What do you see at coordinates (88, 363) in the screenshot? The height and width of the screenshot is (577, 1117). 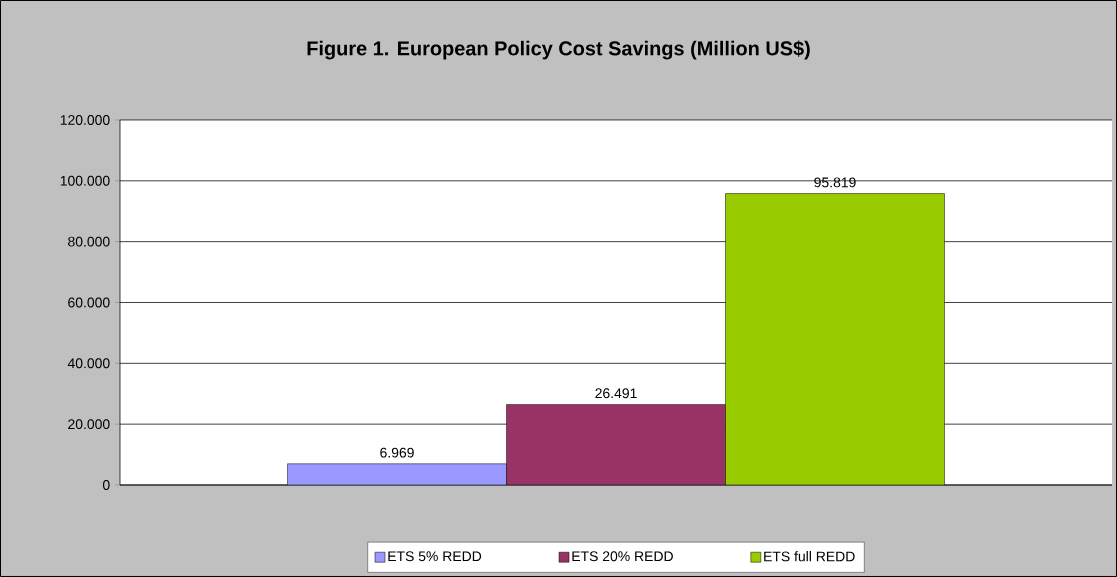 I see `y-tick-label: 40.000` at bounding box center [88, 363].